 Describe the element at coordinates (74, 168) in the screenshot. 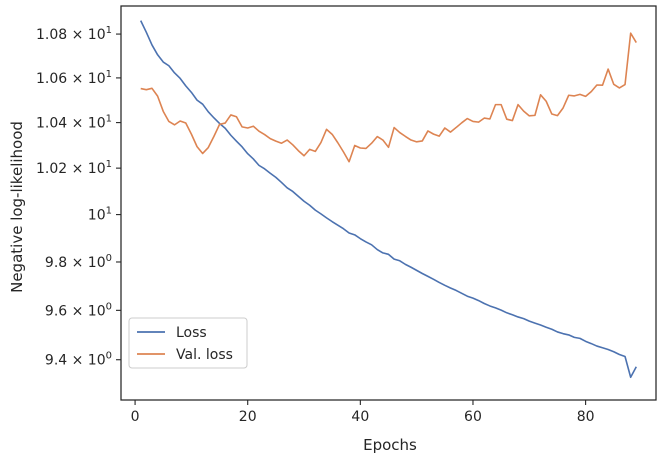

I see `y-tick-label: 1.02 × 10¹` at that location.